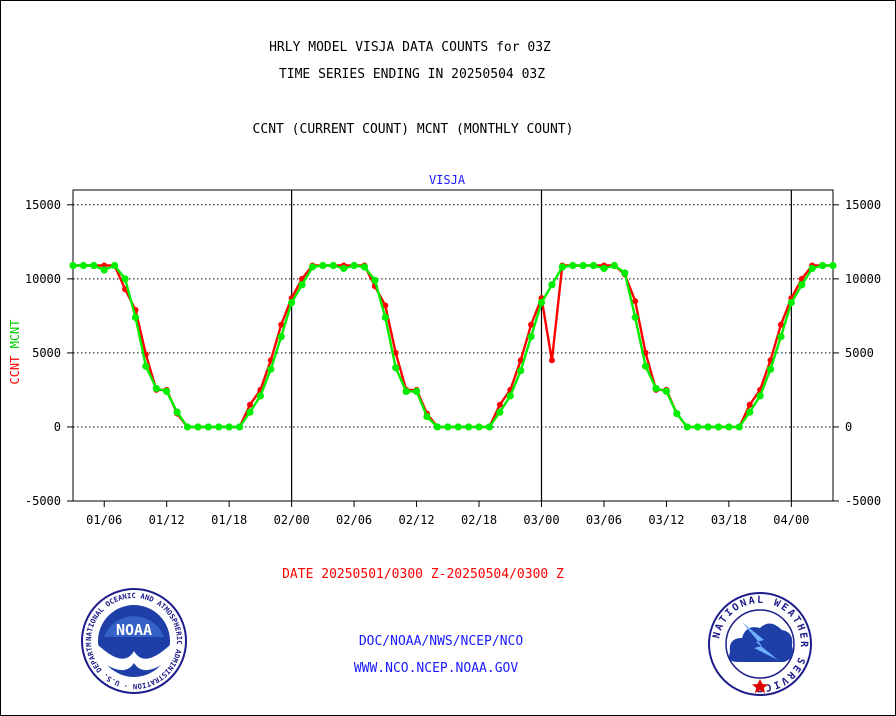  Describe the element at coordinates (423, 574) in the screenshot. I see `date-range-label: DATE 20250501/0300 Z-20250504/0300 Z` at that location.